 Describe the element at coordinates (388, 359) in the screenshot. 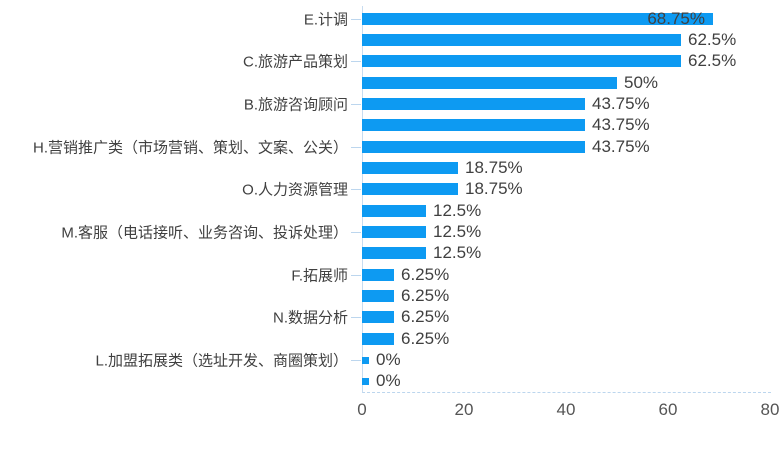

I see `value-label-16: 0%` at that location.